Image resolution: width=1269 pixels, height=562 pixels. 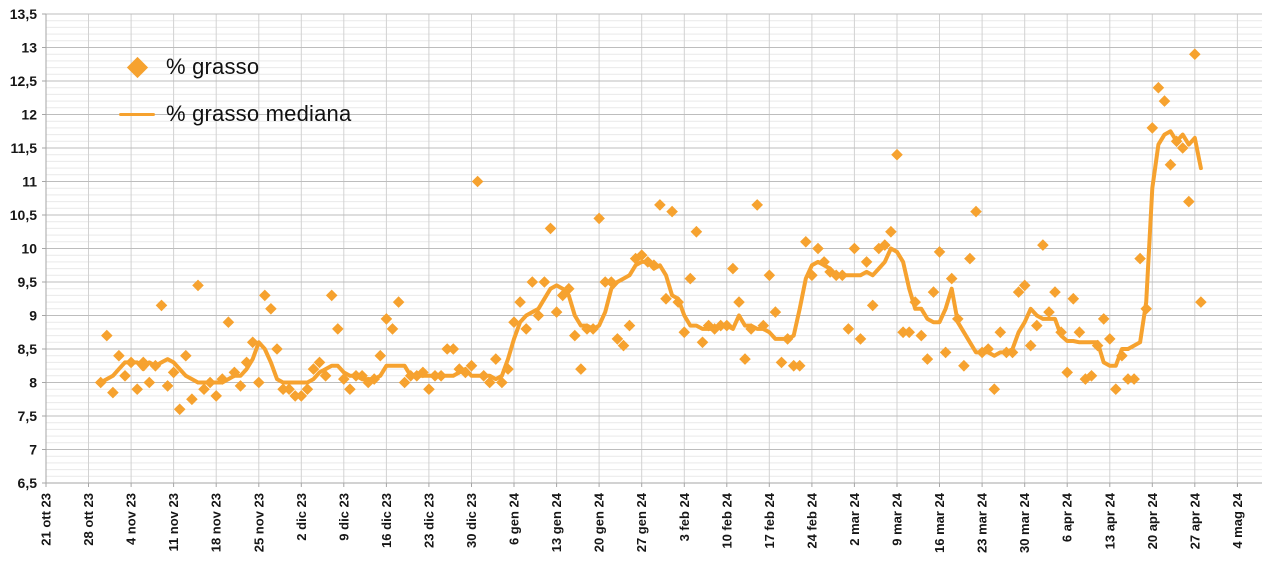 I want to click on svg-text: 11,5, so click(x=24, y=148).